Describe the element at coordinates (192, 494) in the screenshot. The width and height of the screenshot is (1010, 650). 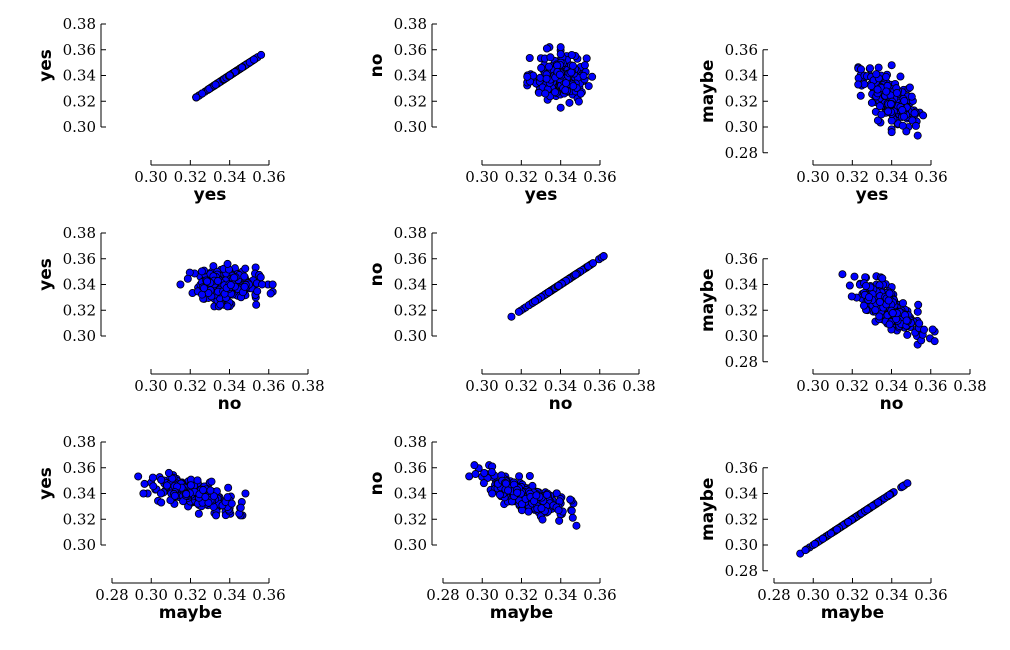
I see `points-maybe-vs-yes` at that location.